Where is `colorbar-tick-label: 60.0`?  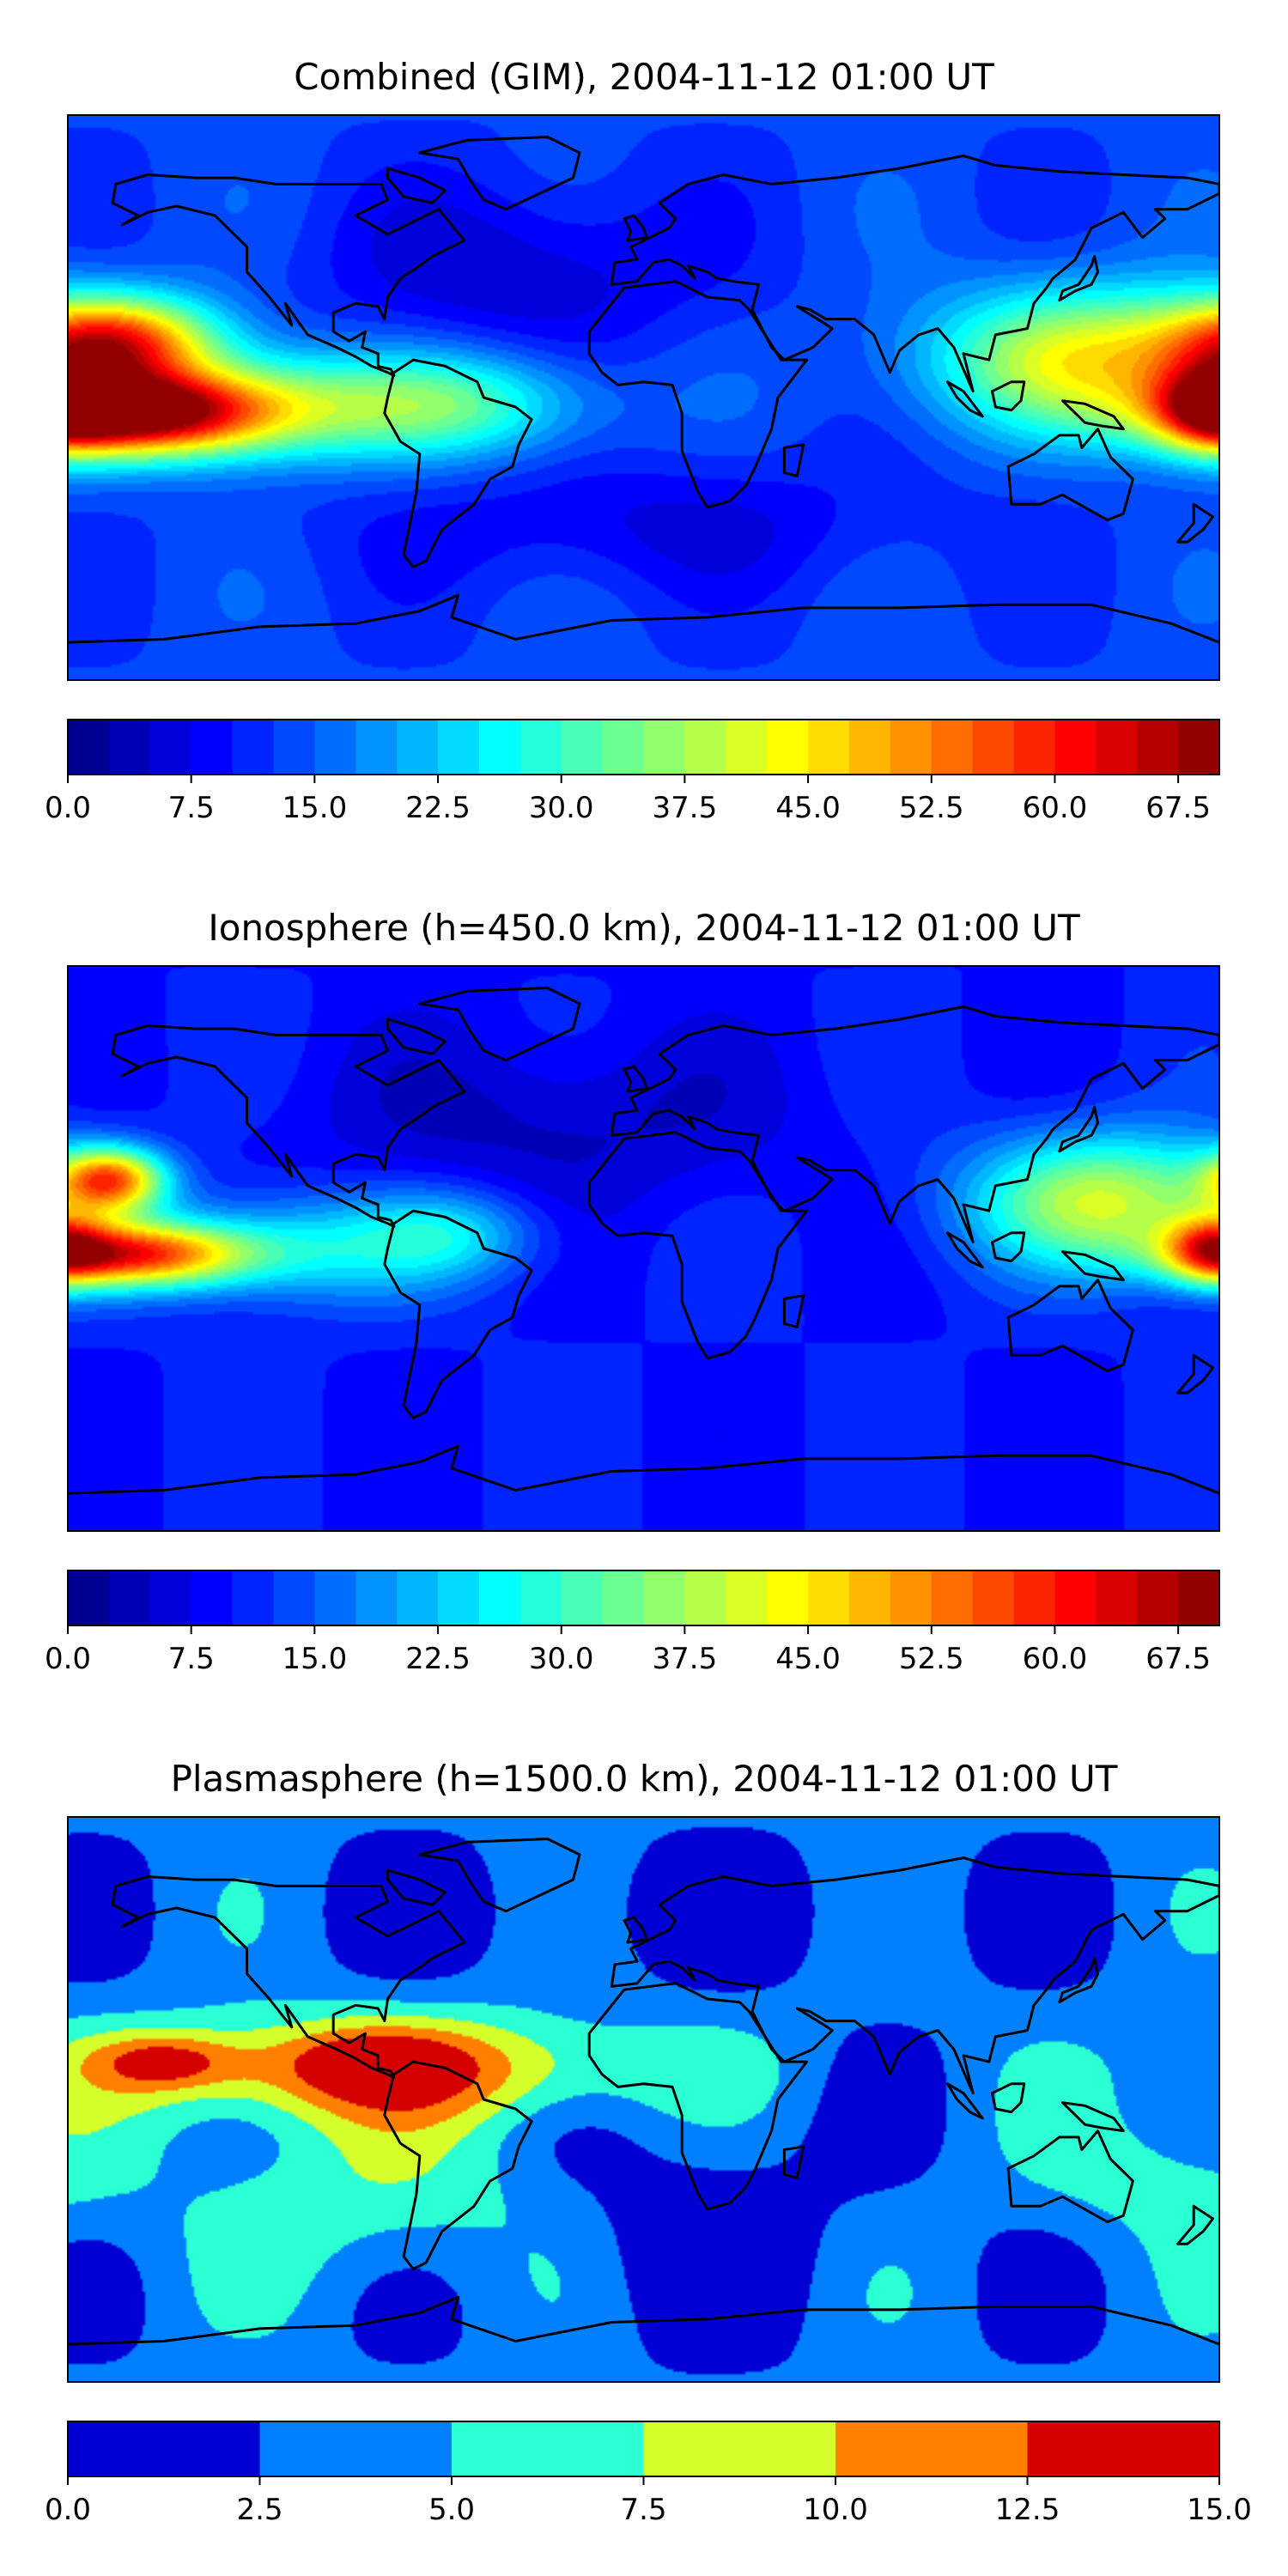
colorbar-tick-label: 60.0 is located at coordinates (1056, 808).